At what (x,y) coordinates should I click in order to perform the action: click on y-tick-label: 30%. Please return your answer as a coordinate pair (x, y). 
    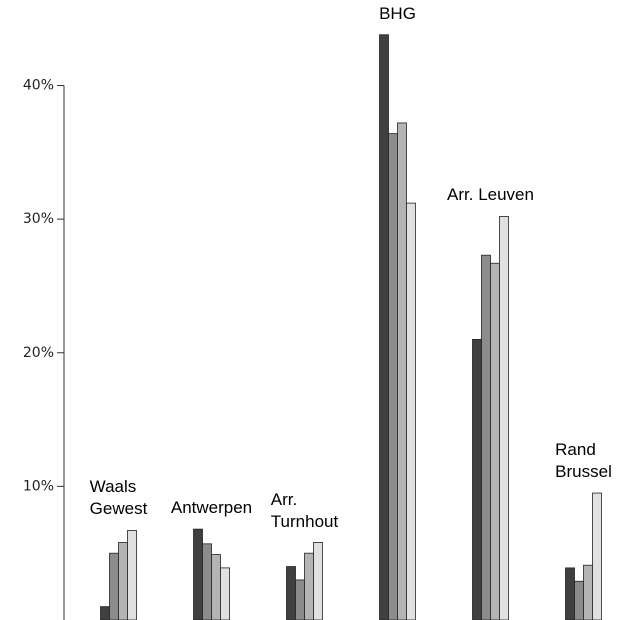
    Looking at the image, I should click on (38, 219).